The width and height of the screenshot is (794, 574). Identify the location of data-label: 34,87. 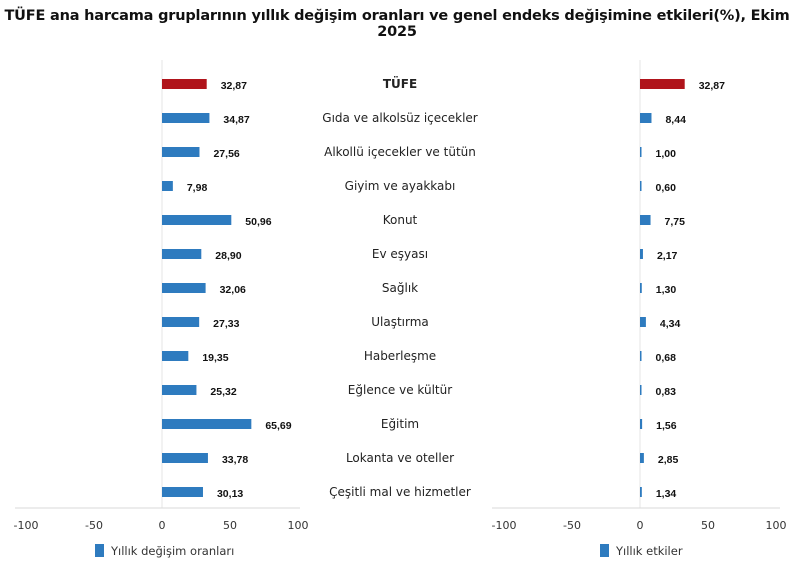
(236, 120).